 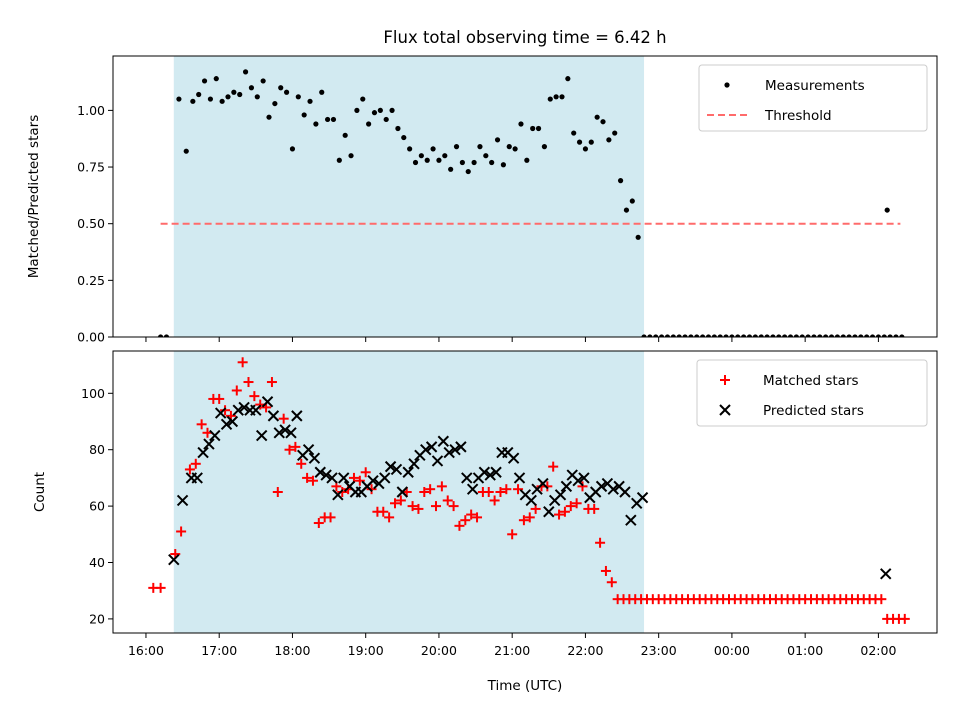 What do you see at coordinates (811, 381) in the screenshot?
I see `legend-label: Matched stars` at bounding box center [811, 381].